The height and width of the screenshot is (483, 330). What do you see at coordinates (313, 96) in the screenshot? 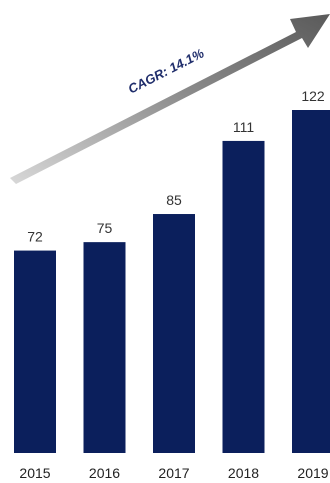
I see `value-label-2019: 122` at bounding box center [313, 96].